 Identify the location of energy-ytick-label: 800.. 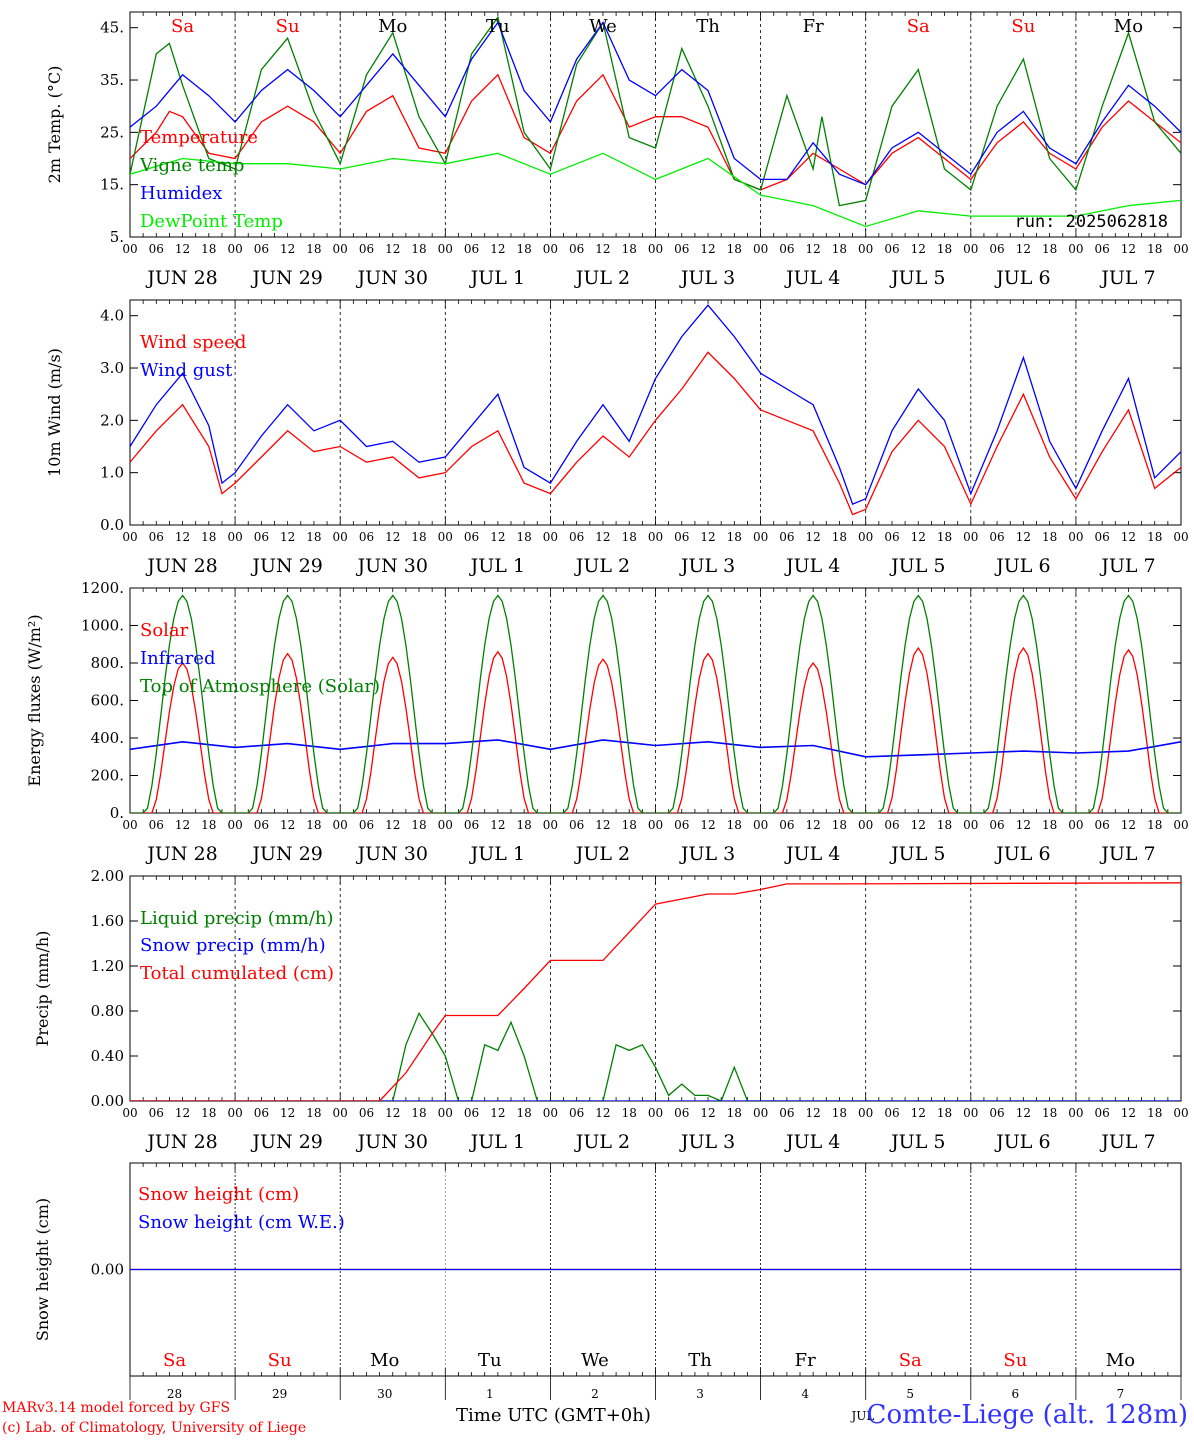
(107, 663).